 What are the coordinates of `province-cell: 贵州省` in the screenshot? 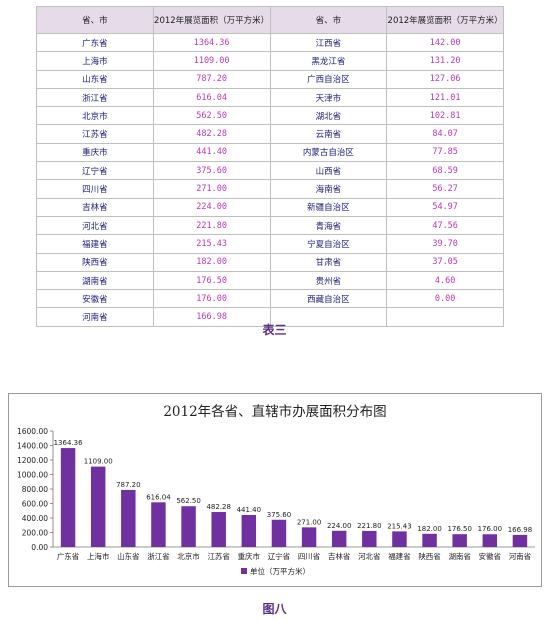 It's located at (328, 280).